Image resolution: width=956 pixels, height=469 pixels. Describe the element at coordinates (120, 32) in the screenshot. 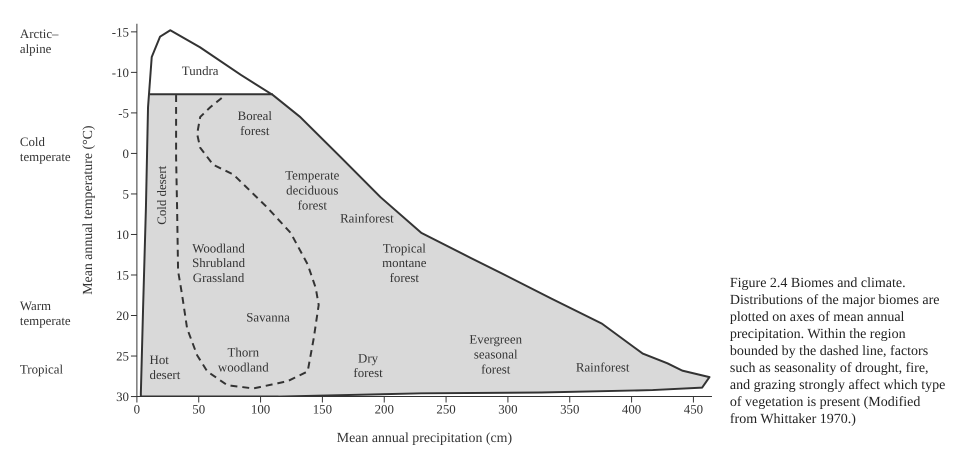

I see `y-tick-label: -15` at that location.